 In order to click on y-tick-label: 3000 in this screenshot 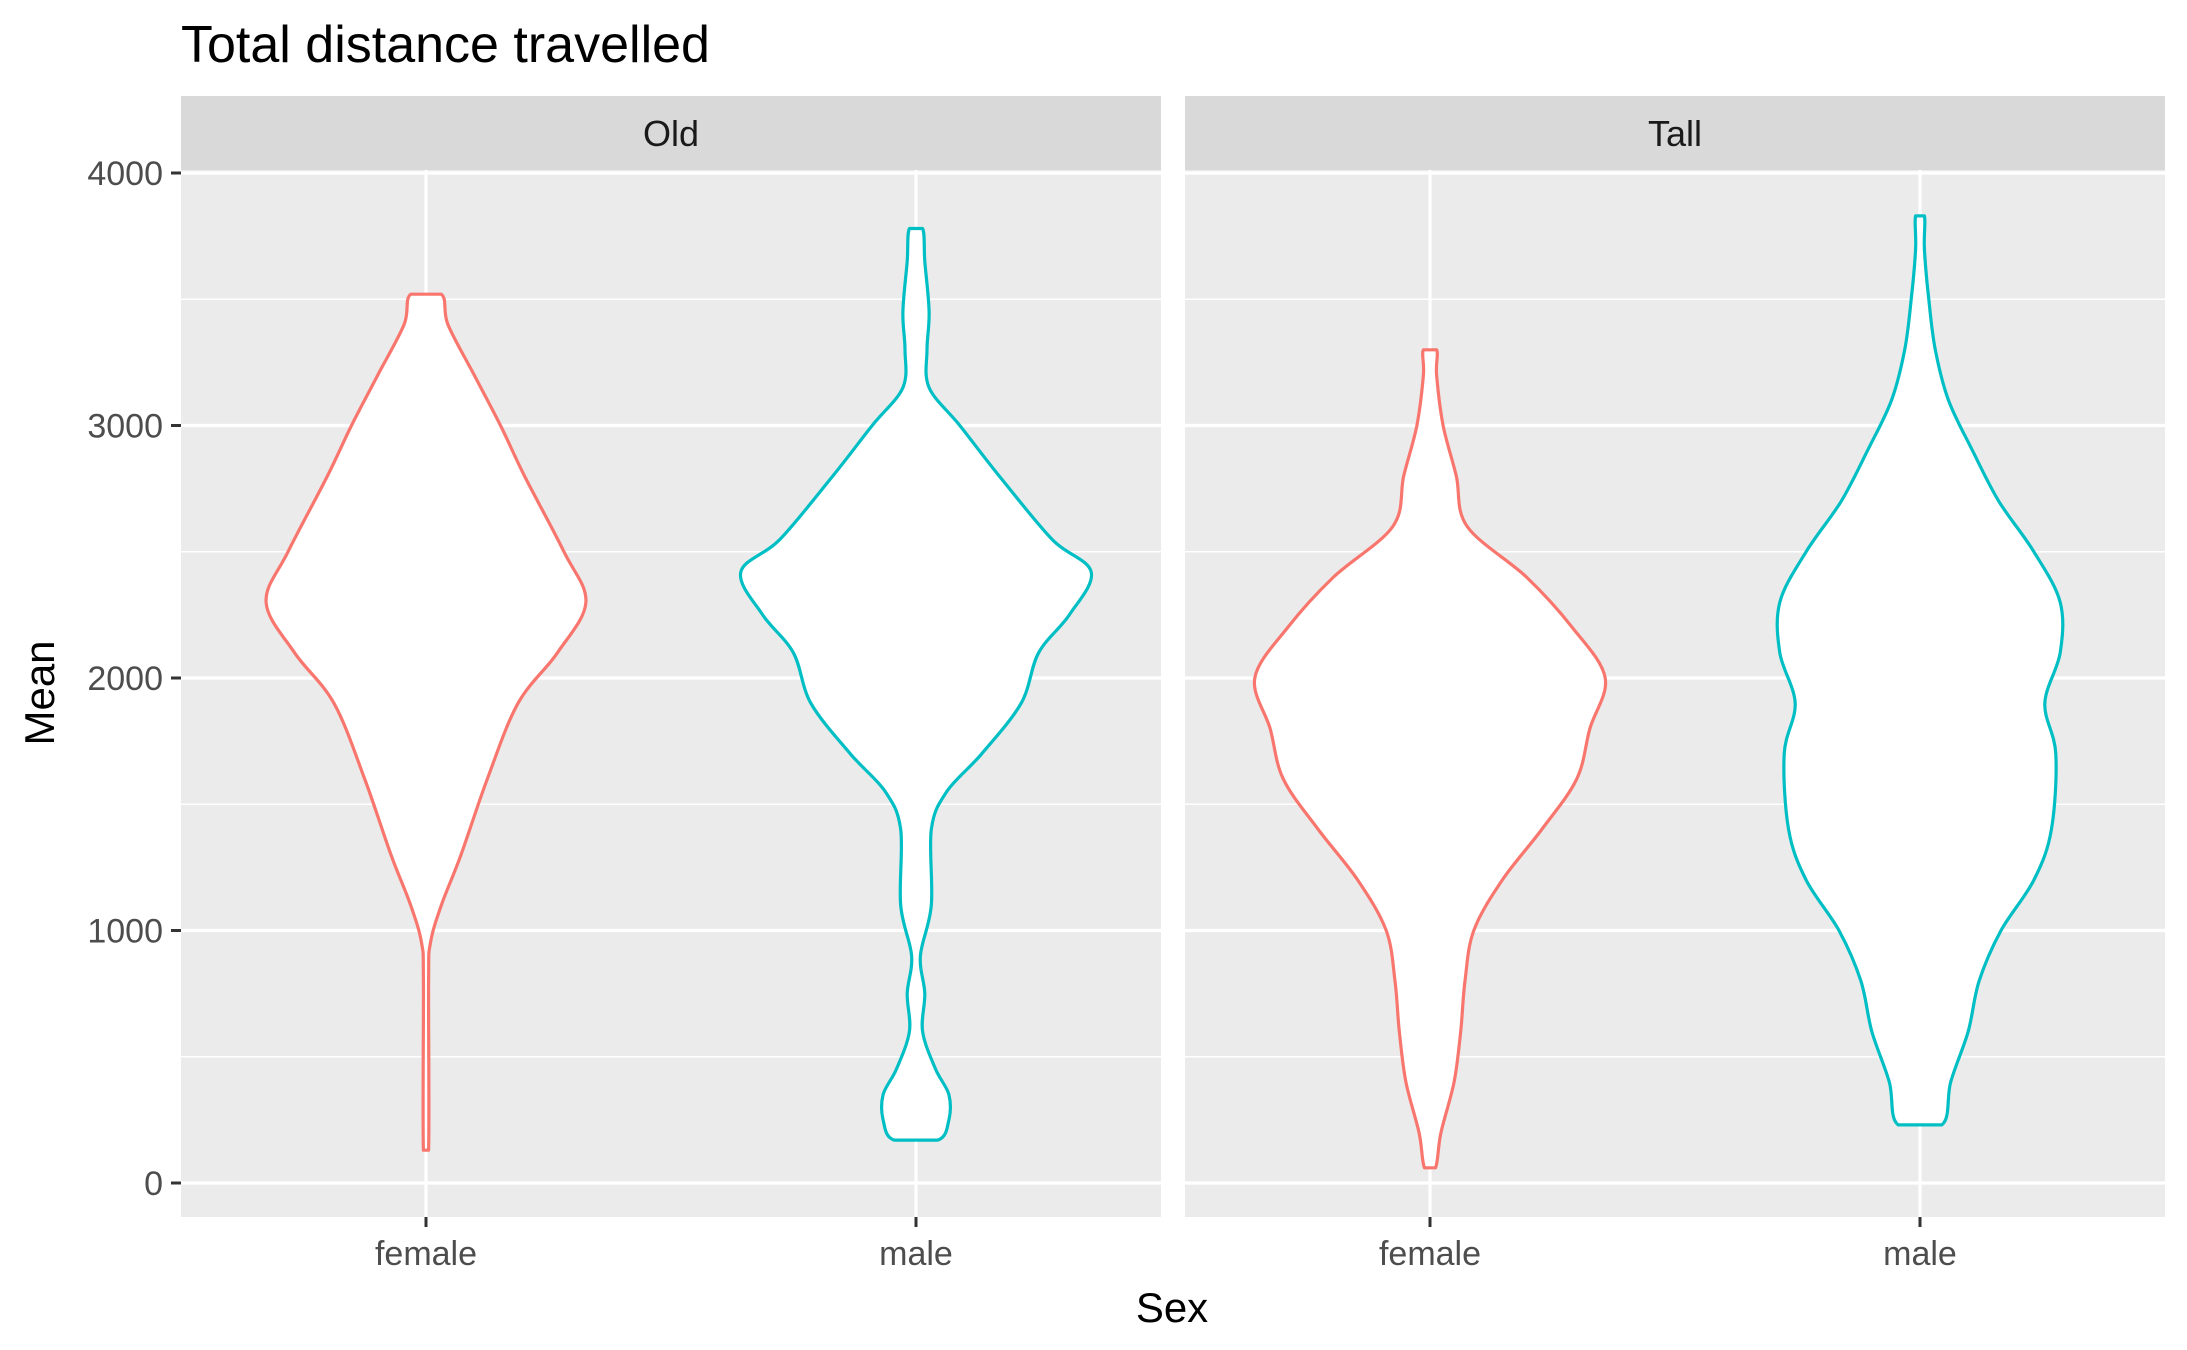, I will do `click(125, 427)`.